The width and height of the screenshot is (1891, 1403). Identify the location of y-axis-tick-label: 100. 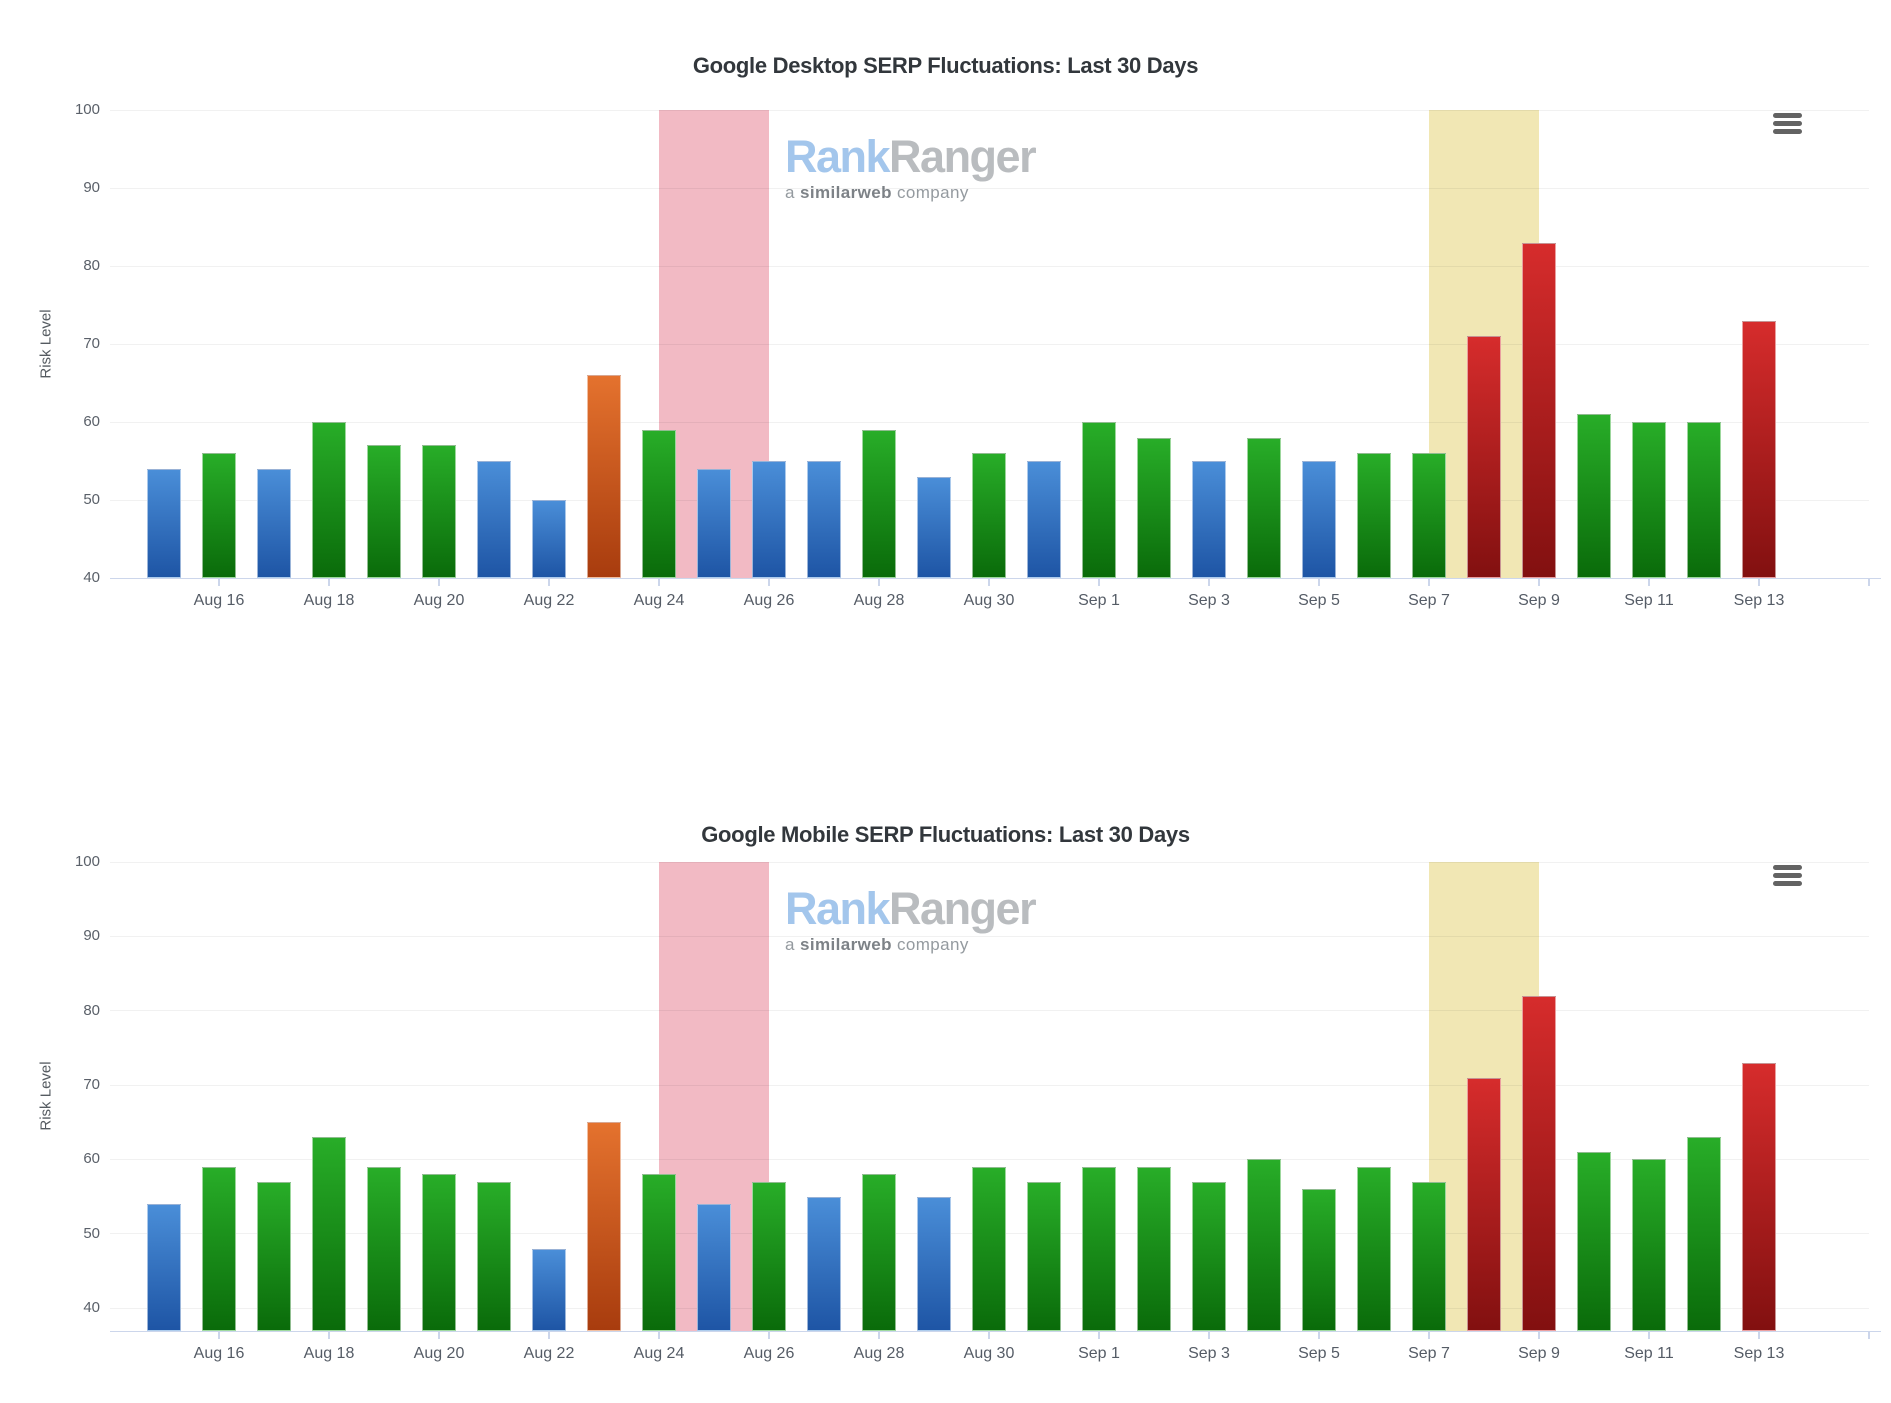
(87, 109).